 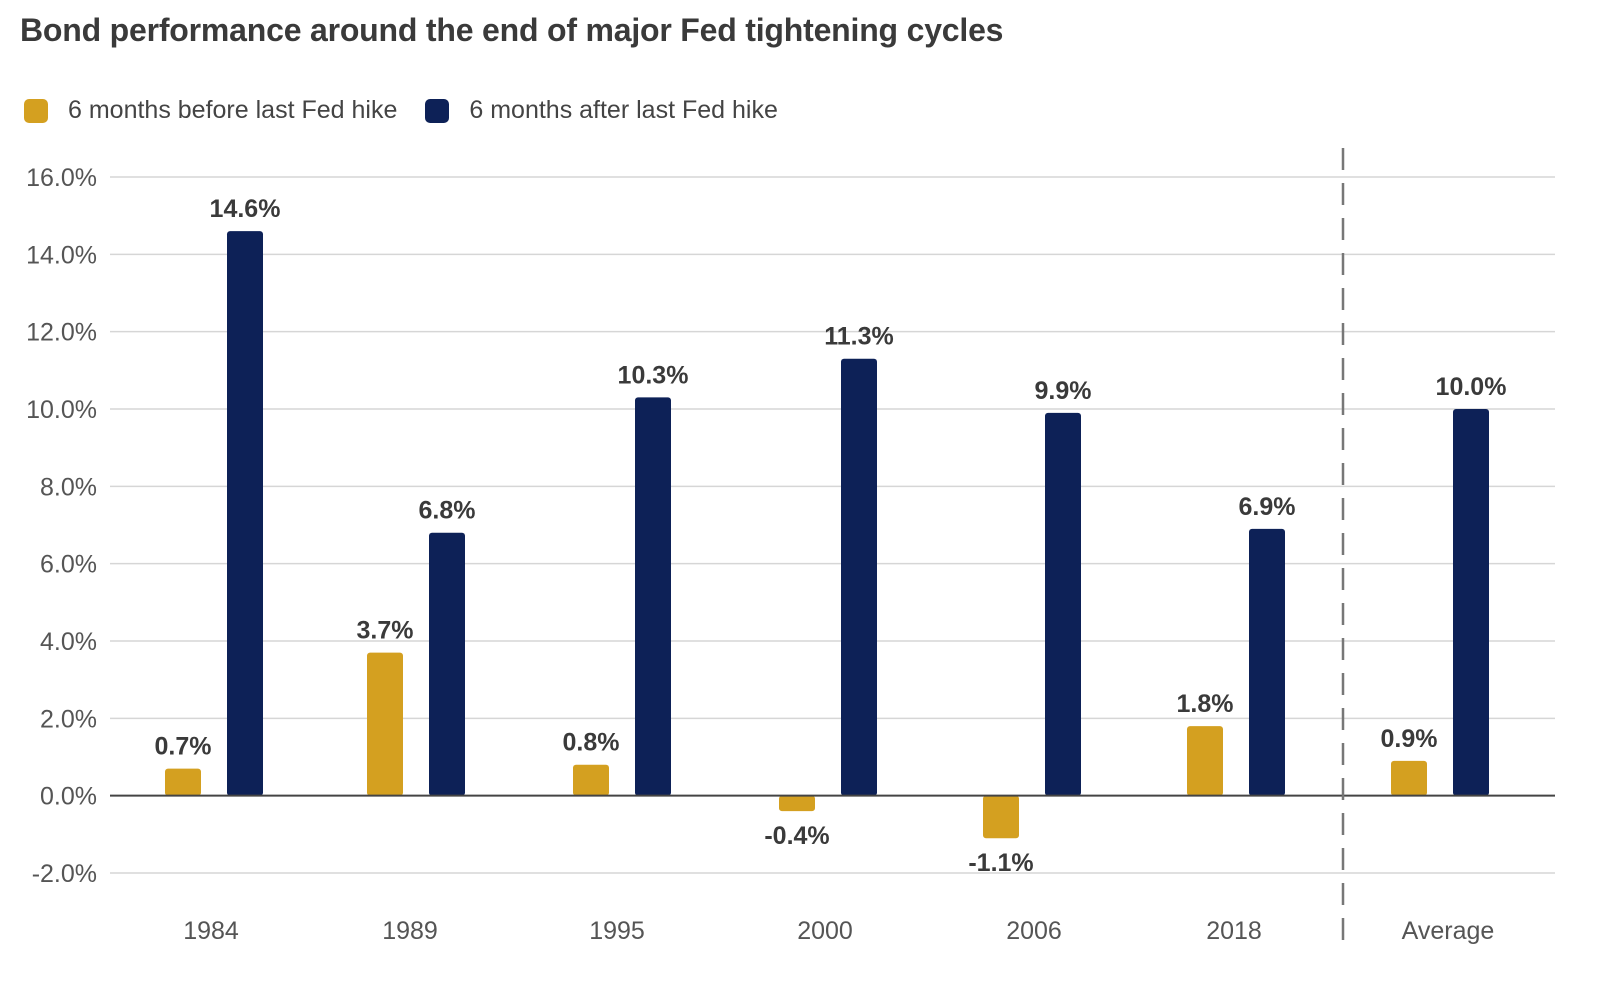 What do you see at coordinates (68, 719) in the screenshot?
I see `y-tick-label: 2.0%` at bounding box center [68, 719].